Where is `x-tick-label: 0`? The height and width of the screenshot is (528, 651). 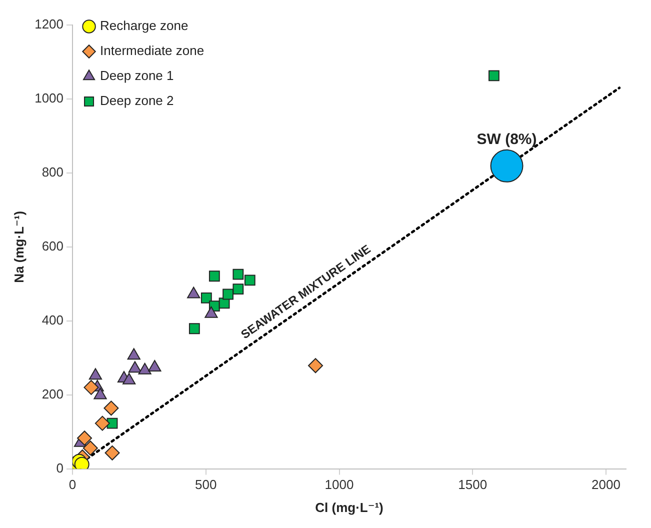 x-tick-label: 0 is located at coordinates (72, 484).